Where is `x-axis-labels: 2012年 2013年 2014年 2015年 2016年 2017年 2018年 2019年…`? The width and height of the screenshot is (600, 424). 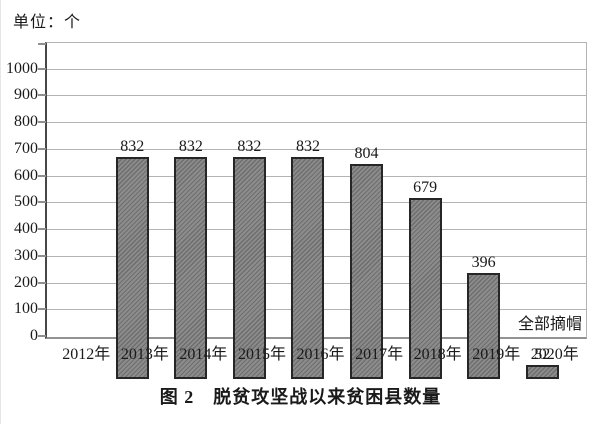 x-axis-labels: 2012年 2013年 2014年 2015年 2016年 2017年 2018年 2019年… is located at coordinates (320, 352).